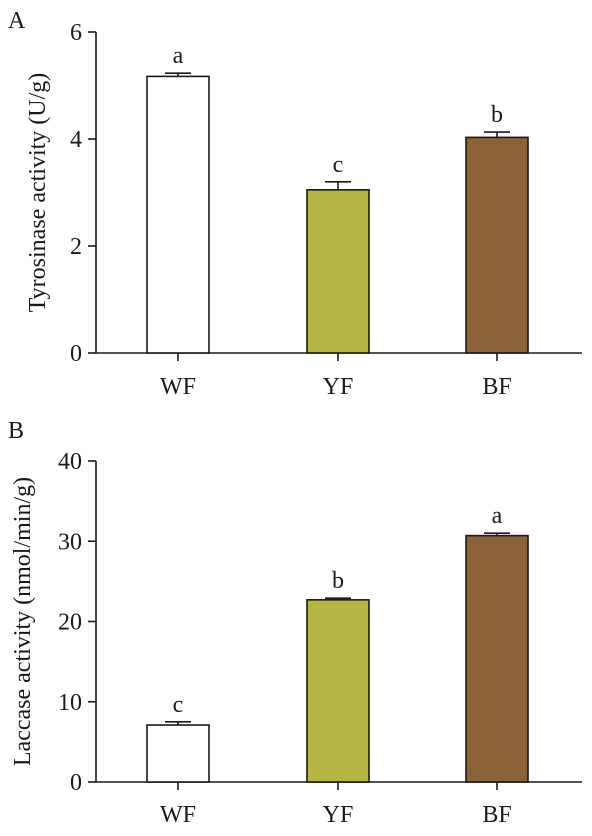 This screenshot has height=836, width=592. Describe the element at coordinates (338, 815) in the screenshot. I see `panel-b-x-tick-label-yf: YF` at that location.